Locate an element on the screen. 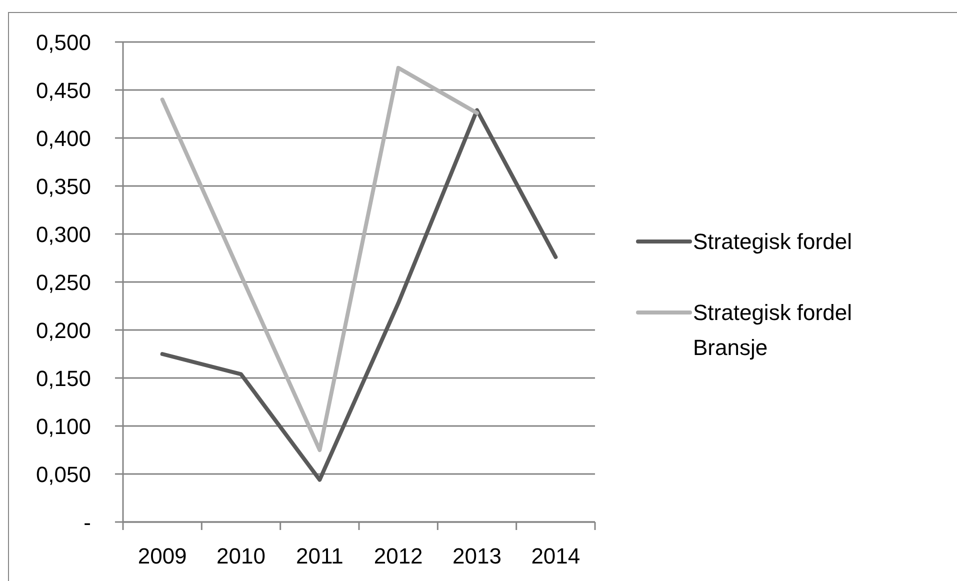  x-tick-label: 2013 is located at coordinates (477, 556).